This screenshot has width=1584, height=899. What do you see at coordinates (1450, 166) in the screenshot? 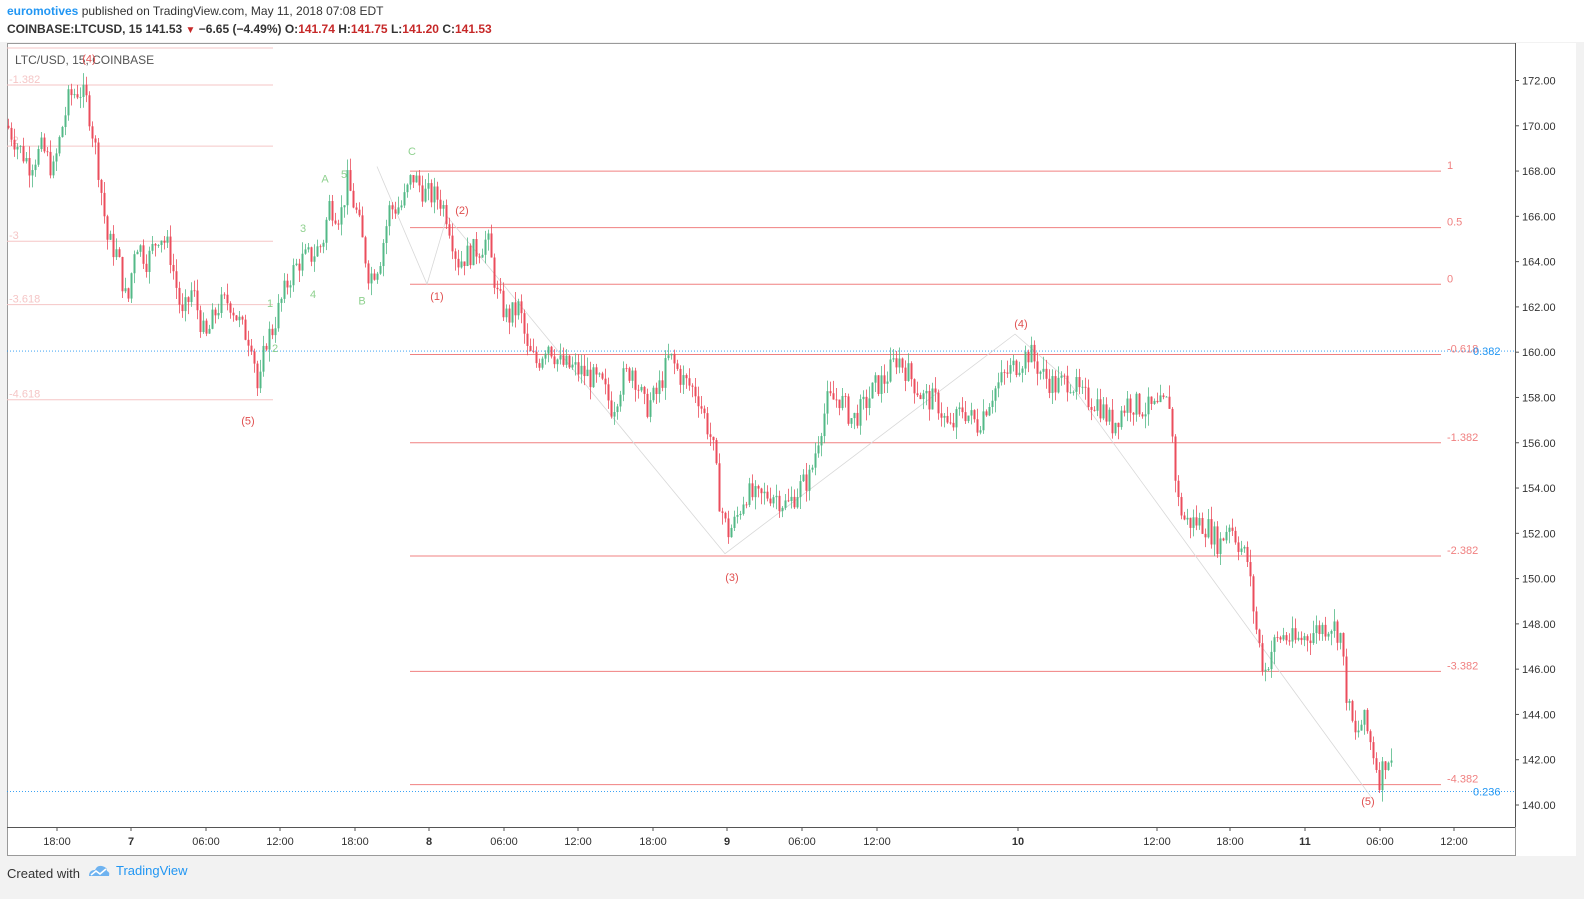
I see `fib-label-right: 1` at bounding box center [1450, 166].